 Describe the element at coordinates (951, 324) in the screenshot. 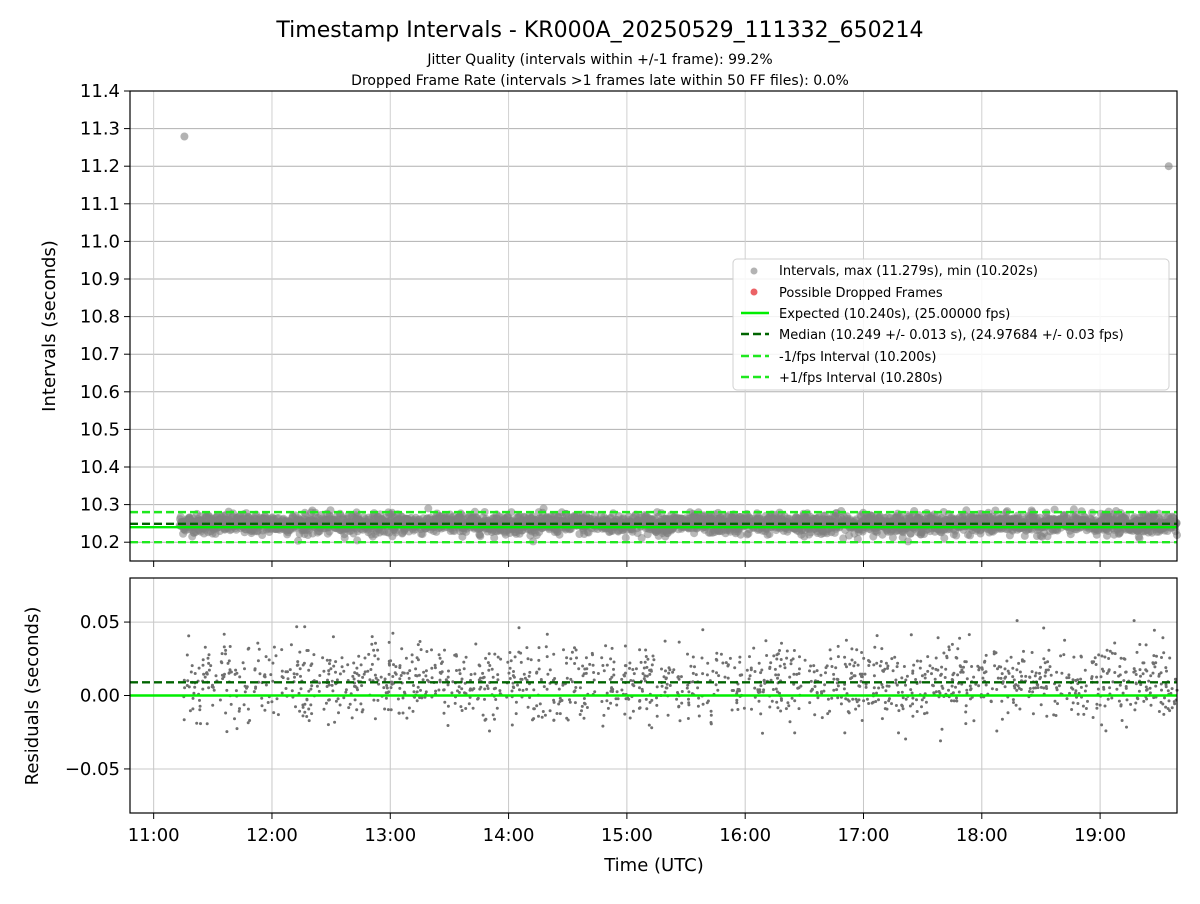

I see `legend-box` at that location.